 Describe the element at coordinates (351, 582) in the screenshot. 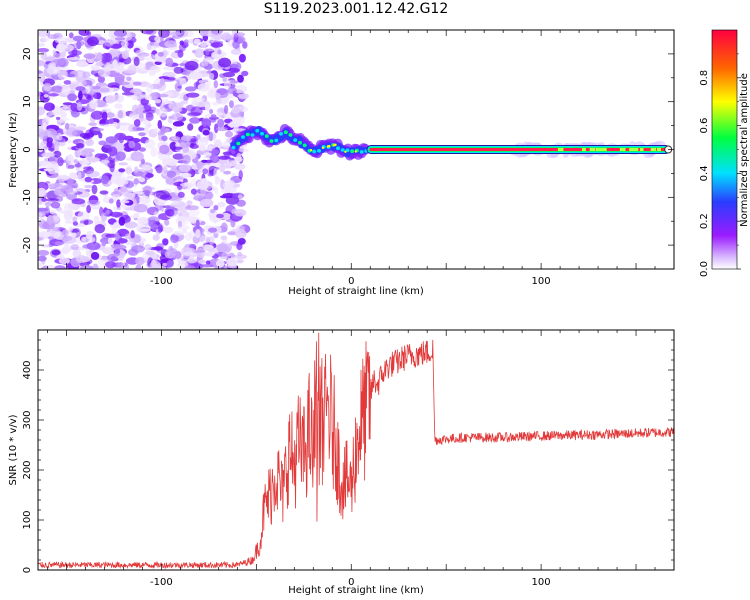

I see `snr-x-tick-label: 0` at that location.